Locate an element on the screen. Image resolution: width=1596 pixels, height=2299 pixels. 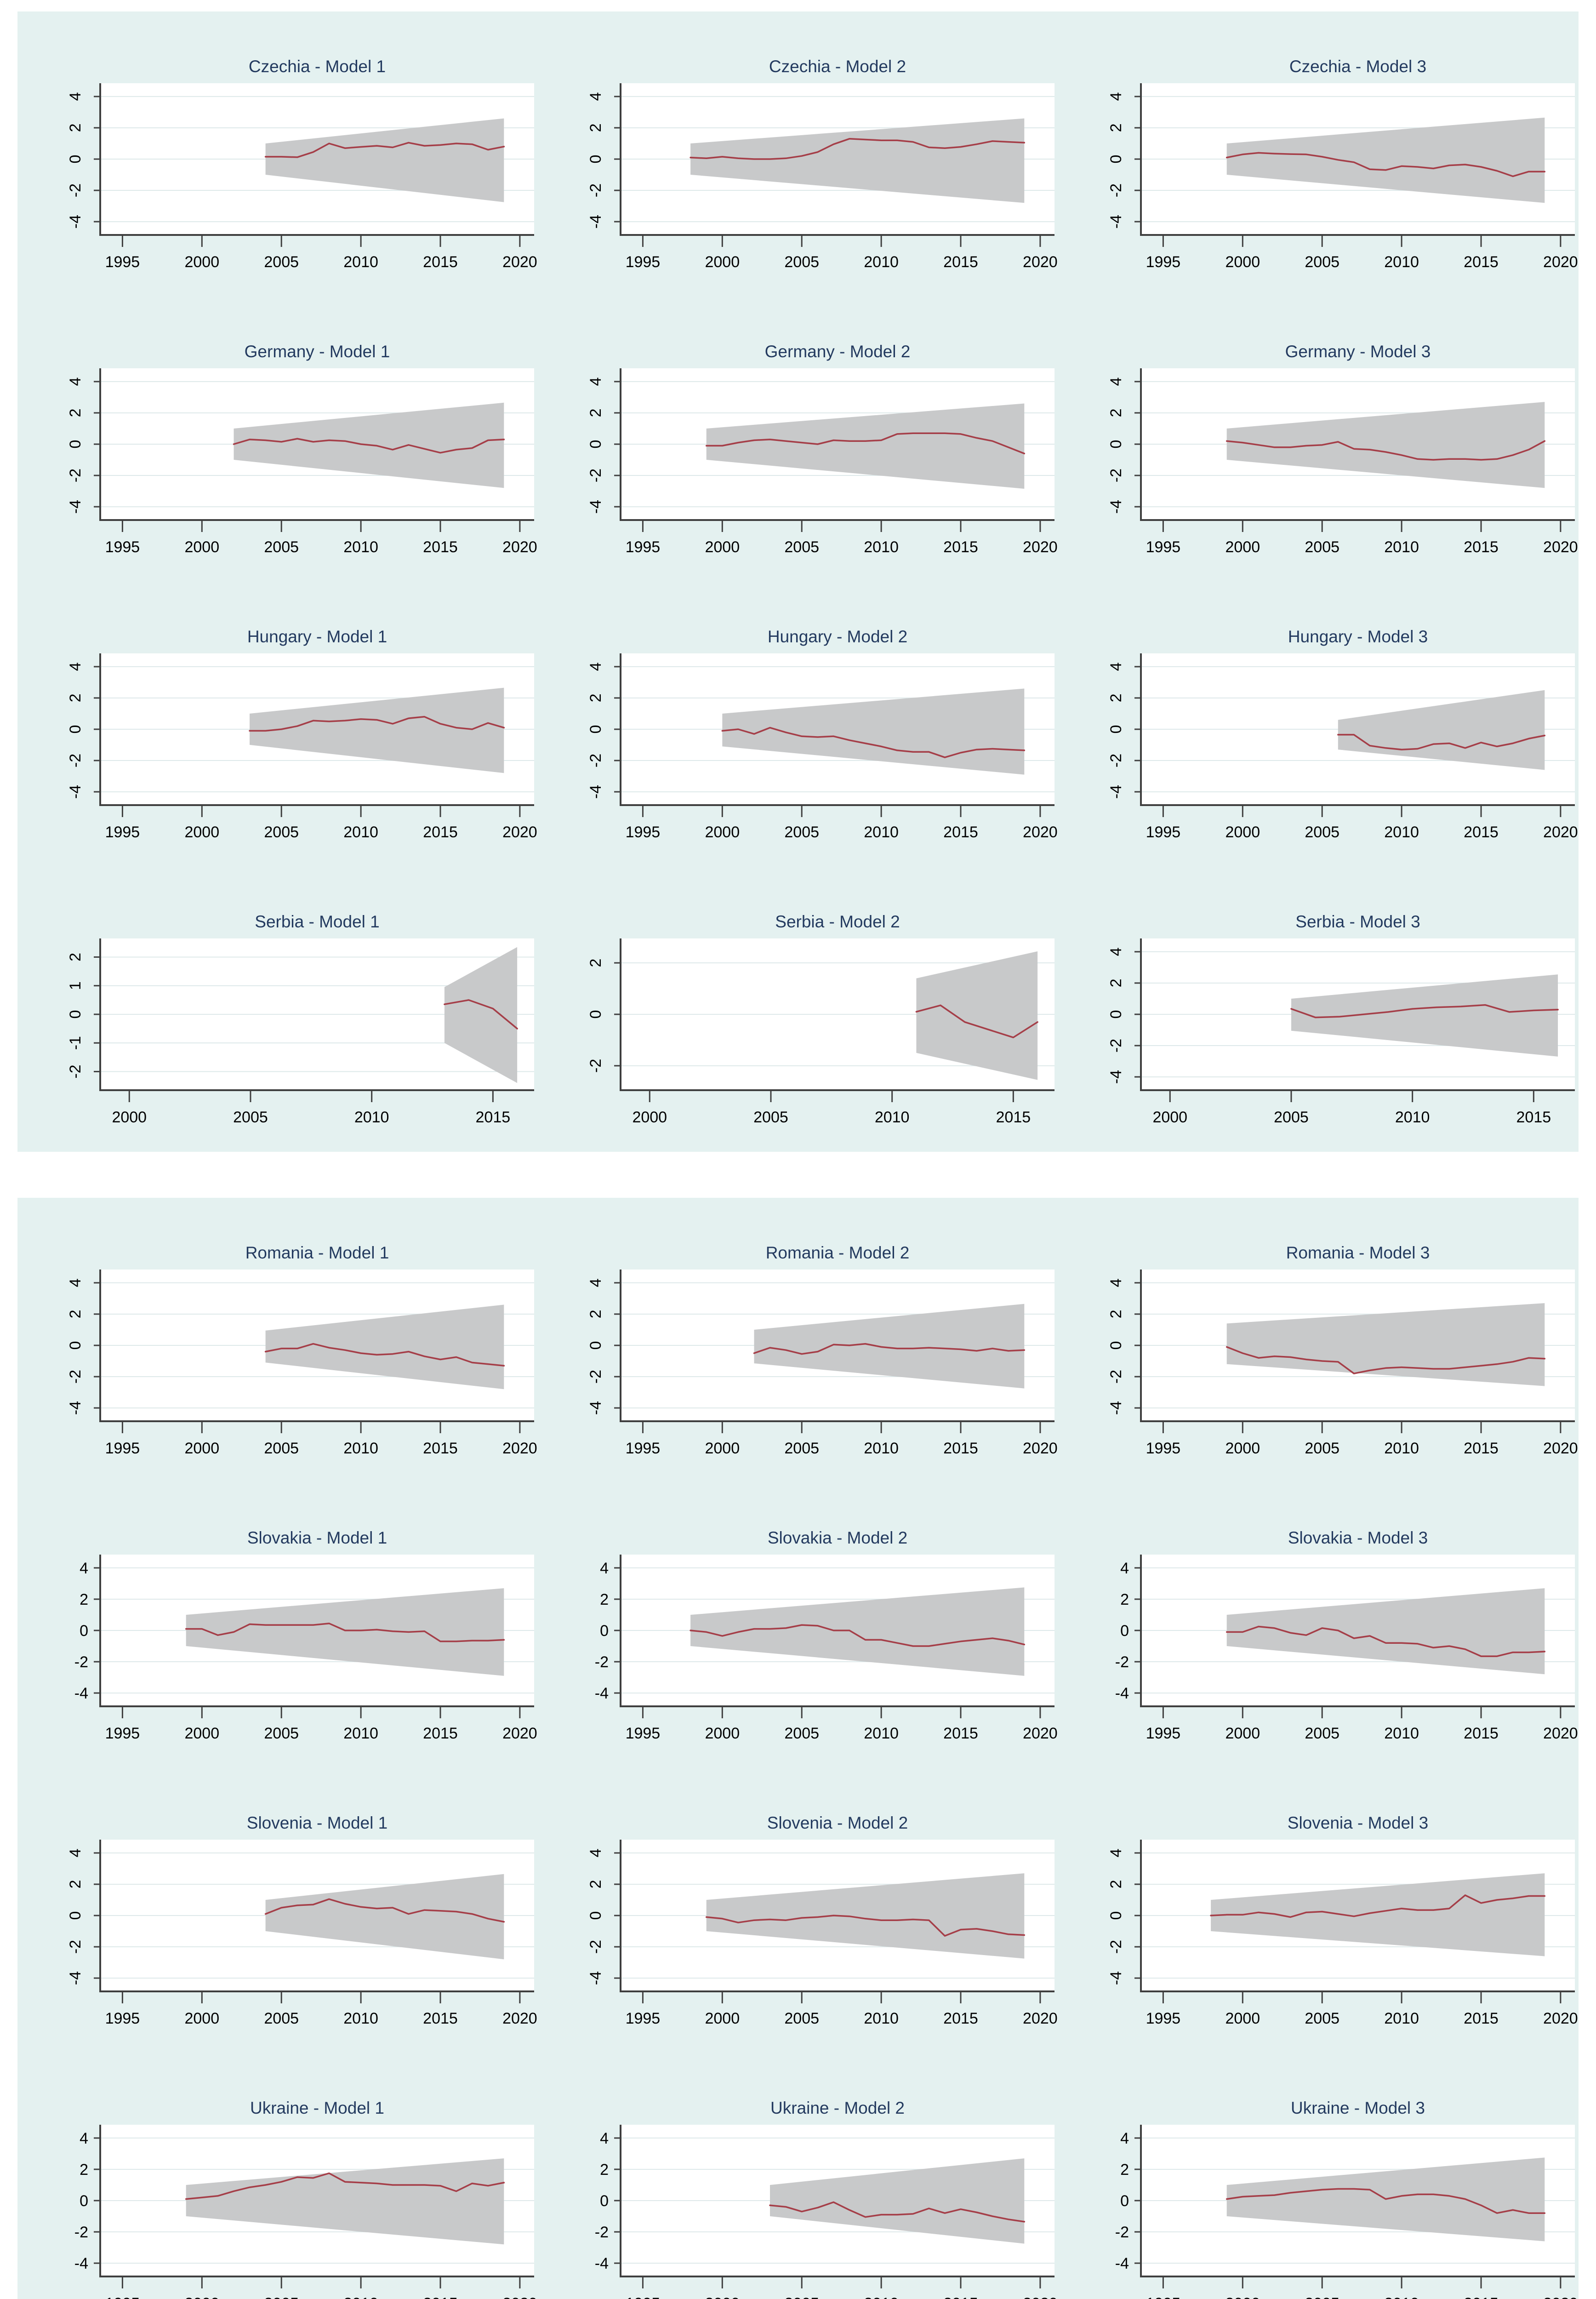
svg-text: -1 is located at coordinates (75, 1043).